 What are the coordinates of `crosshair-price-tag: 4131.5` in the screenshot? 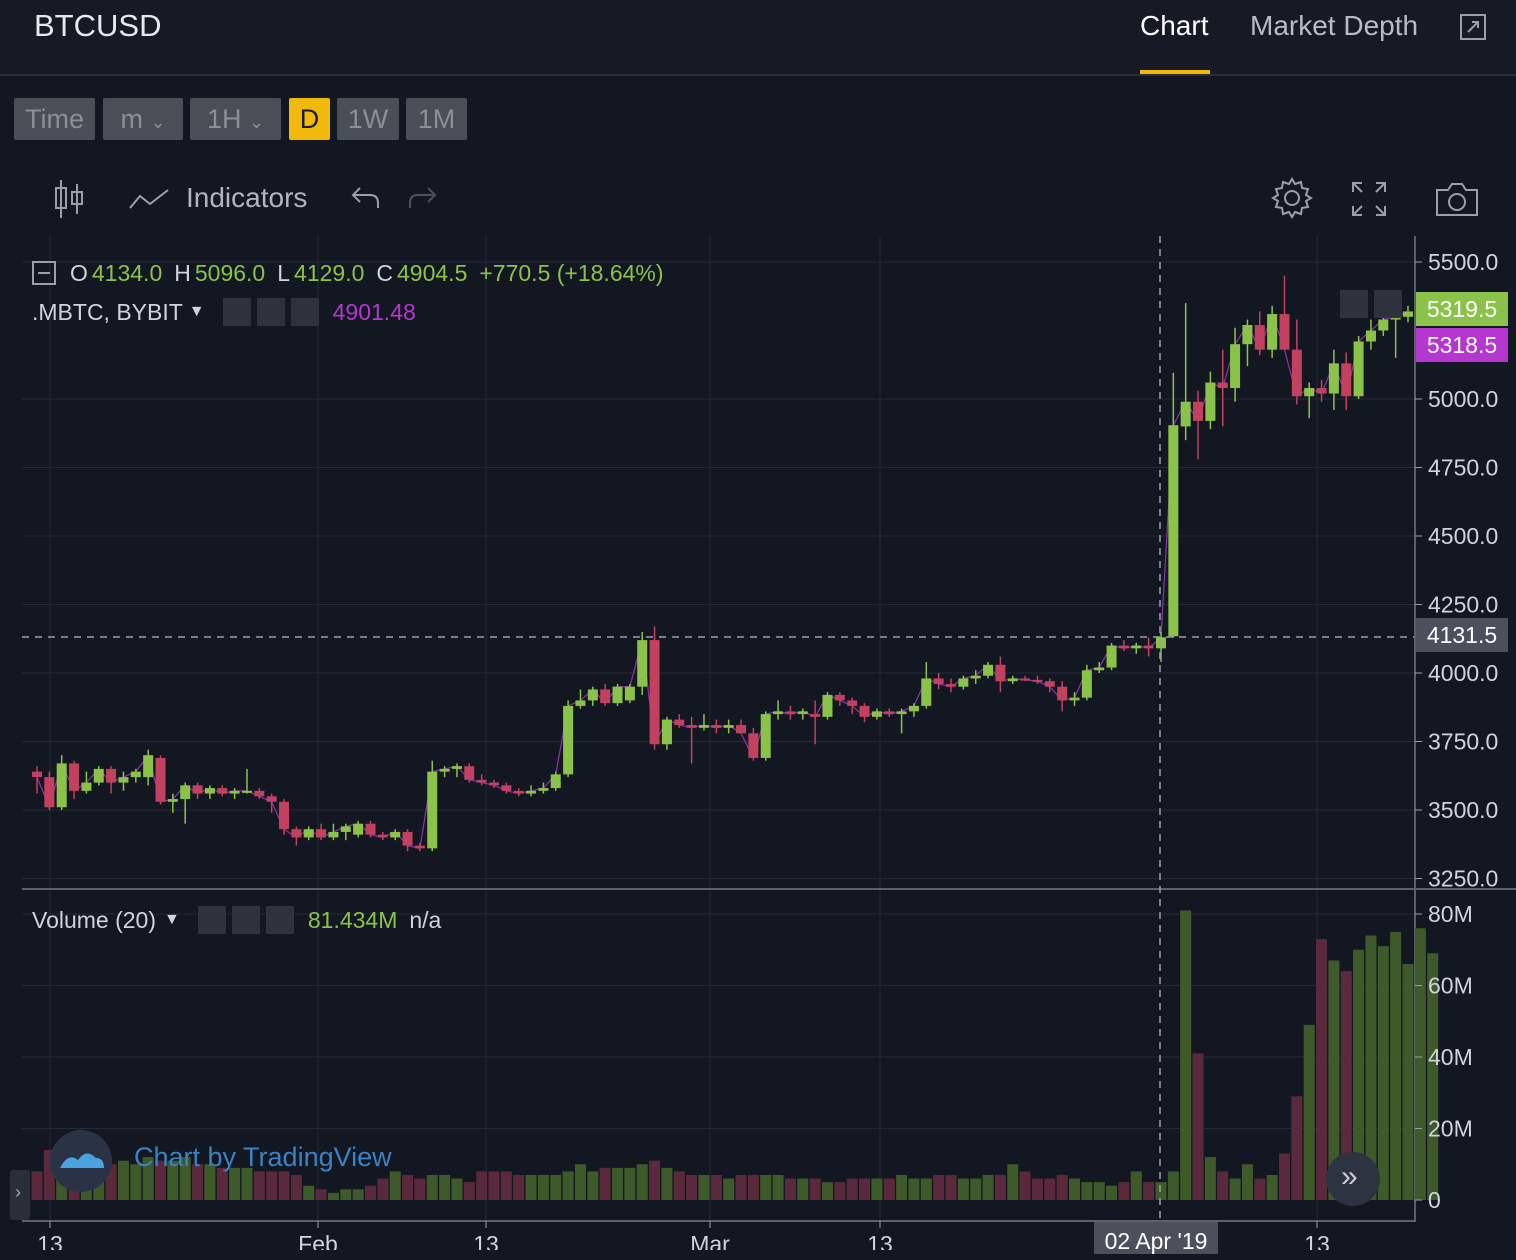 It's located at (1462, 635).